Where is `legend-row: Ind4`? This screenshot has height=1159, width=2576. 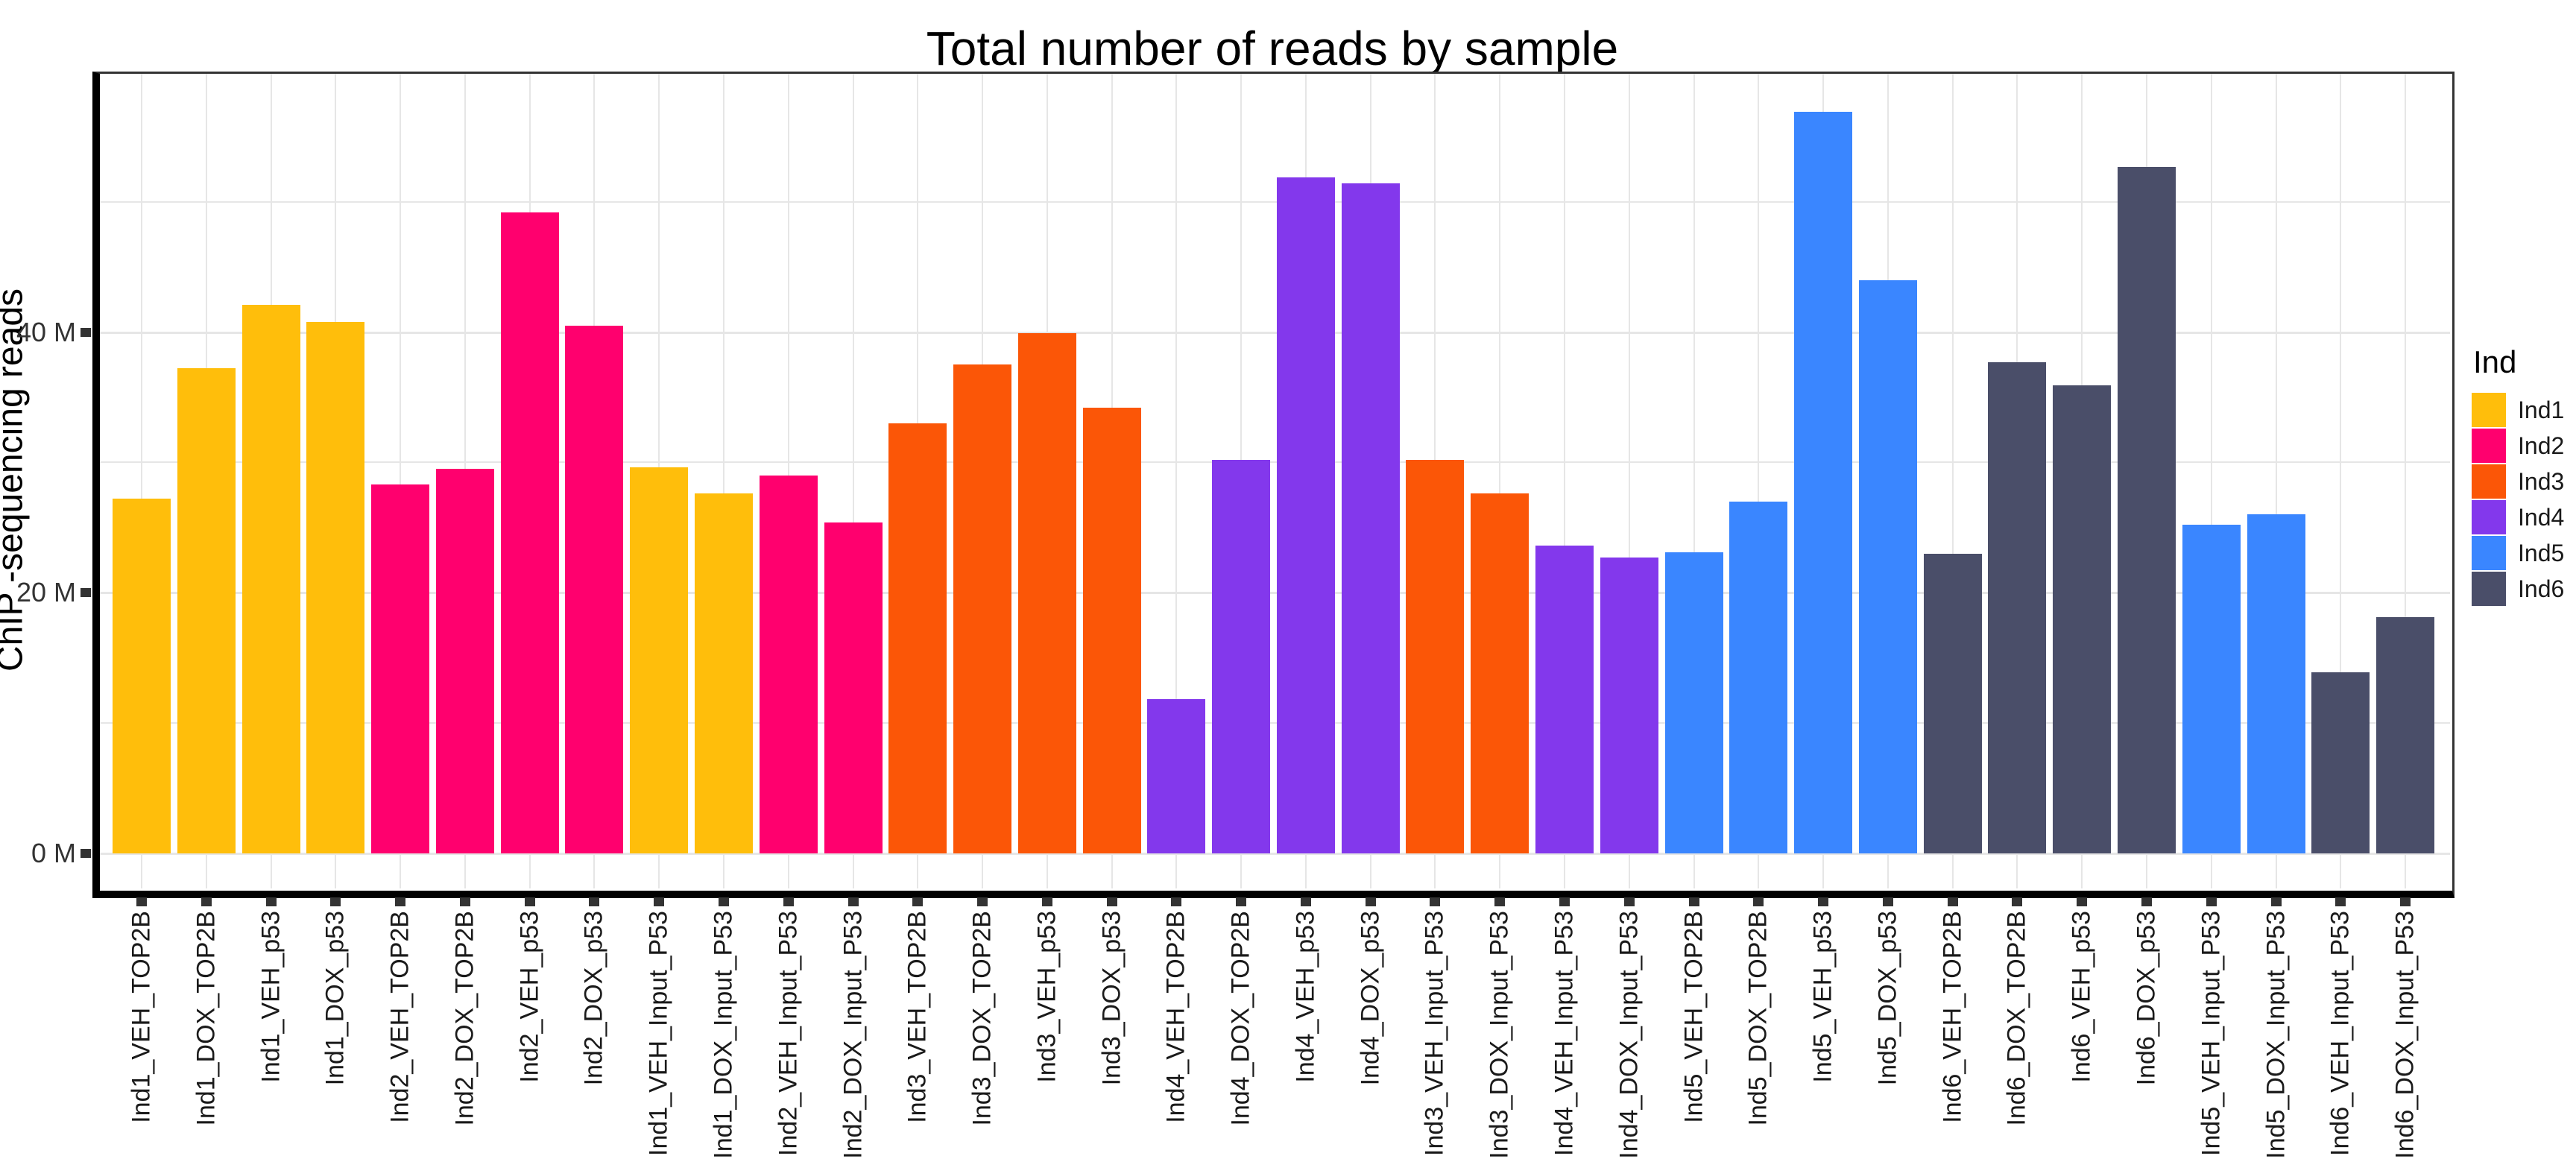
legend-row: Ind4 is located at coordinates (2524, 517).